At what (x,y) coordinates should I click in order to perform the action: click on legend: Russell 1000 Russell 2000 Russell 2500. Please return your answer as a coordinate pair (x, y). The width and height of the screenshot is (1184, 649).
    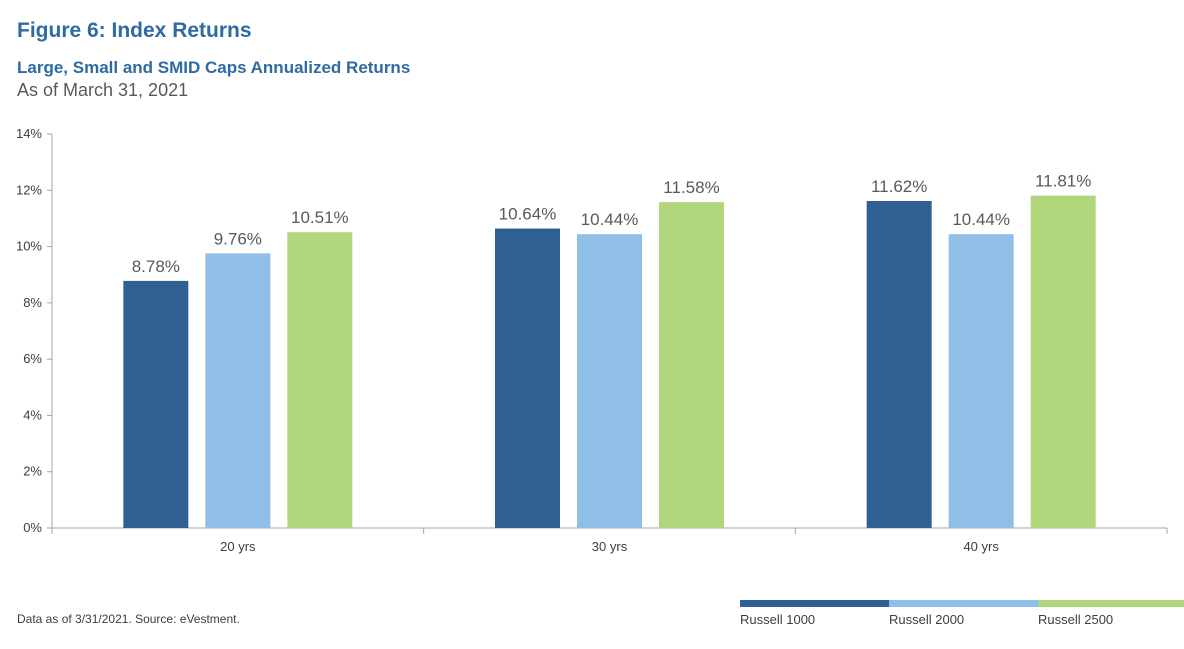
    Looking at the image, I should click on (962, 615).